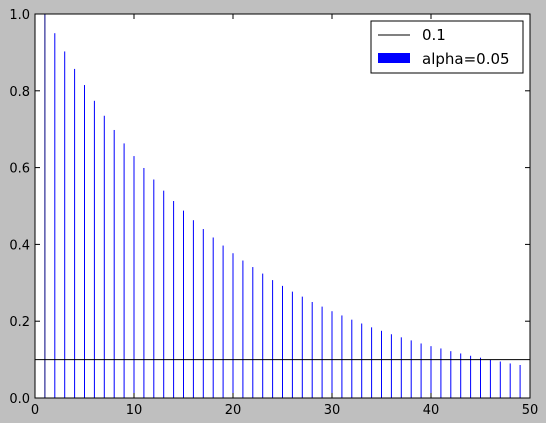 The width and height of the screenshot is (546, 423). What do you see at coordinates (466, 59) in the screenshot?
I see `legend-label-bar: alpha=0.05` at bounding box center [466, 59].